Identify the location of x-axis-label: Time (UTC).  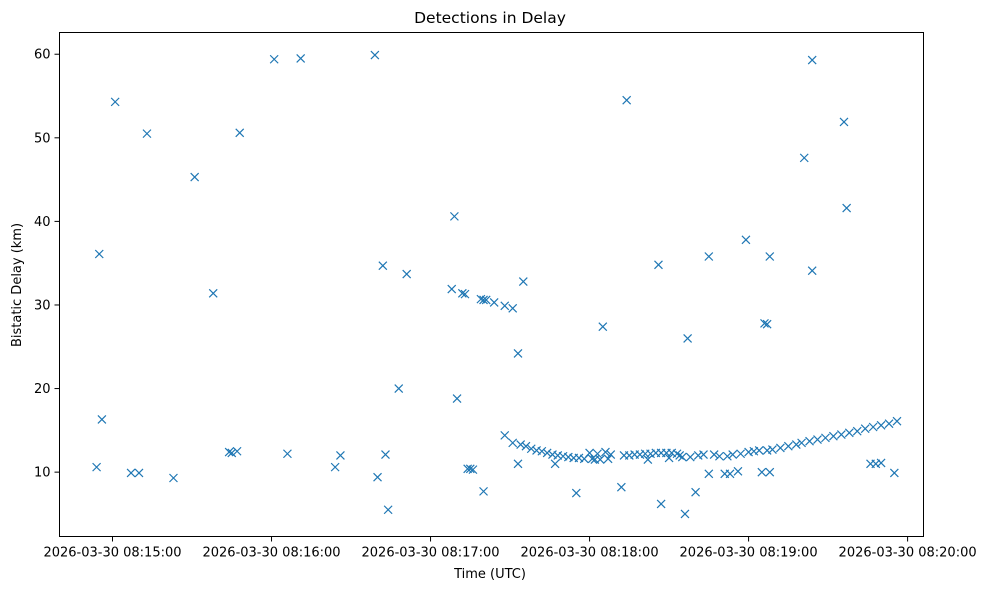
(489, 574).